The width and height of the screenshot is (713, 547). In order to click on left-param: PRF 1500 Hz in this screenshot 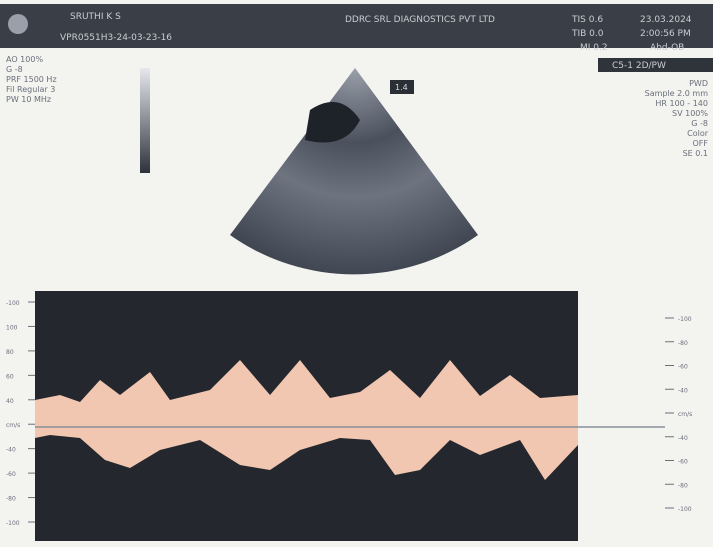, I will do `click(31, 79)`.